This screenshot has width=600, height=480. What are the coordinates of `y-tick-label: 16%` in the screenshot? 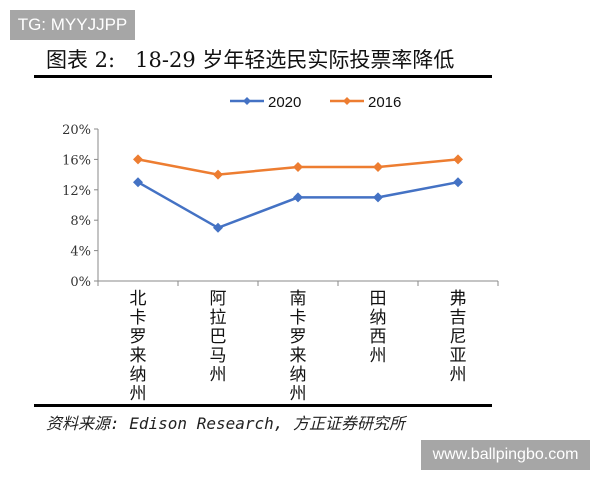 It's located at (76, 160).